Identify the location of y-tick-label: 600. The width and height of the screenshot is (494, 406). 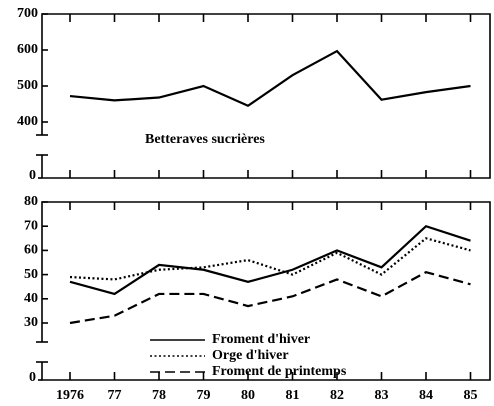
(27, 49).